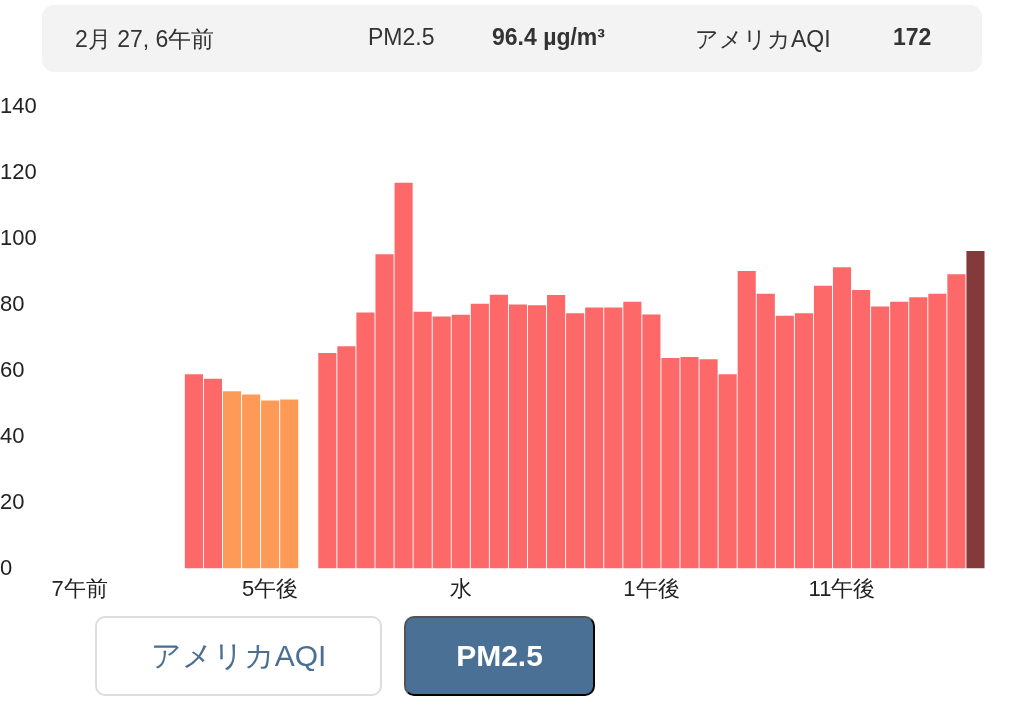 The height and width of the screenshot is (717, 1024). I want to click on bar, so click(975, 409).